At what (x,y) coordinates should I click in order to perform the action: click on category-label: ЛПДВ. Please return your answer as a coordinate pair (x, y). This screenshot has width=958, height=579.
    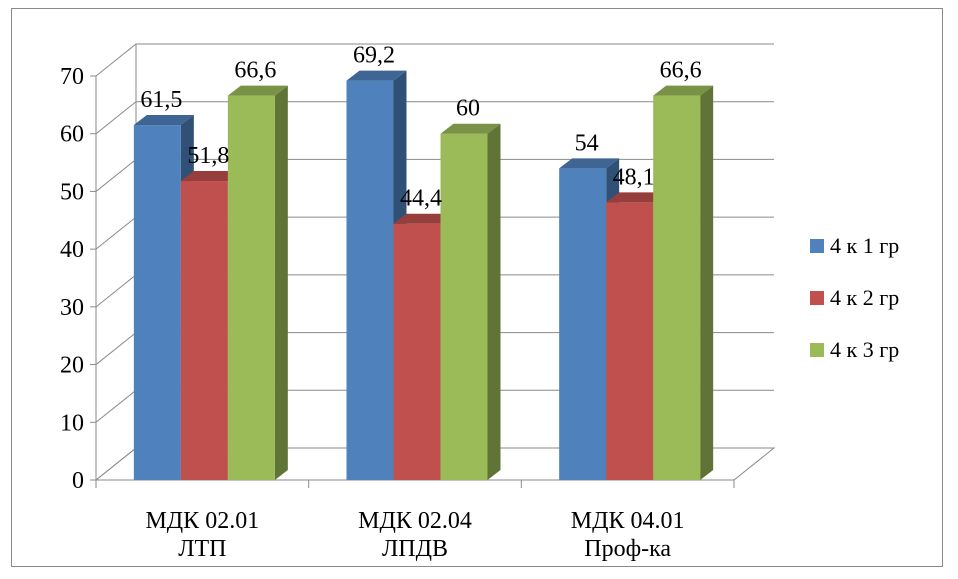
    Looking at the image, I should click on (415, 549).